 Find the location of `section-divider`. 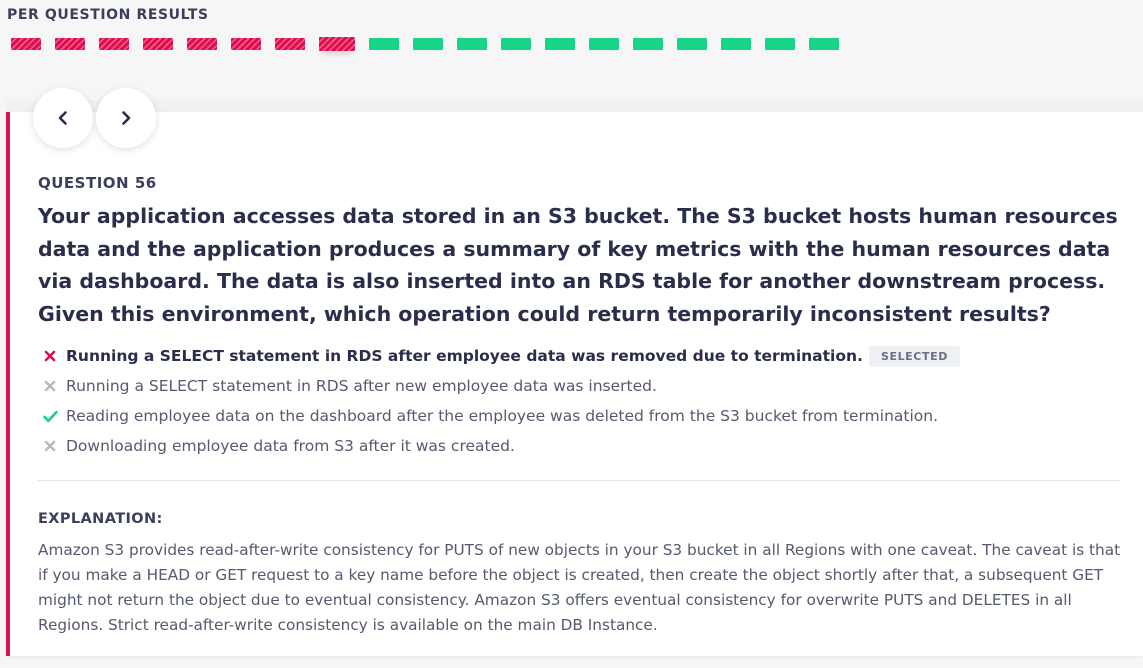

section-divider is located at coordinates (579, 480).